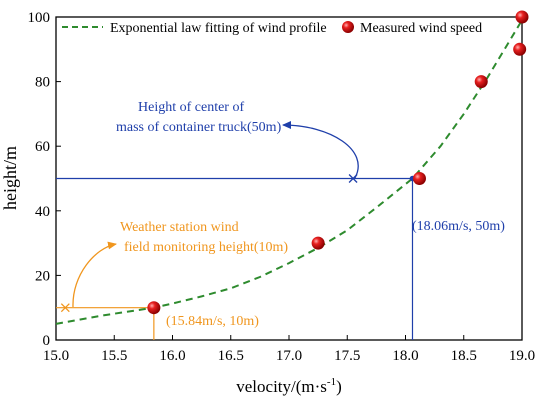  I want to click on y-tick-label: 20, so click(42, 276).